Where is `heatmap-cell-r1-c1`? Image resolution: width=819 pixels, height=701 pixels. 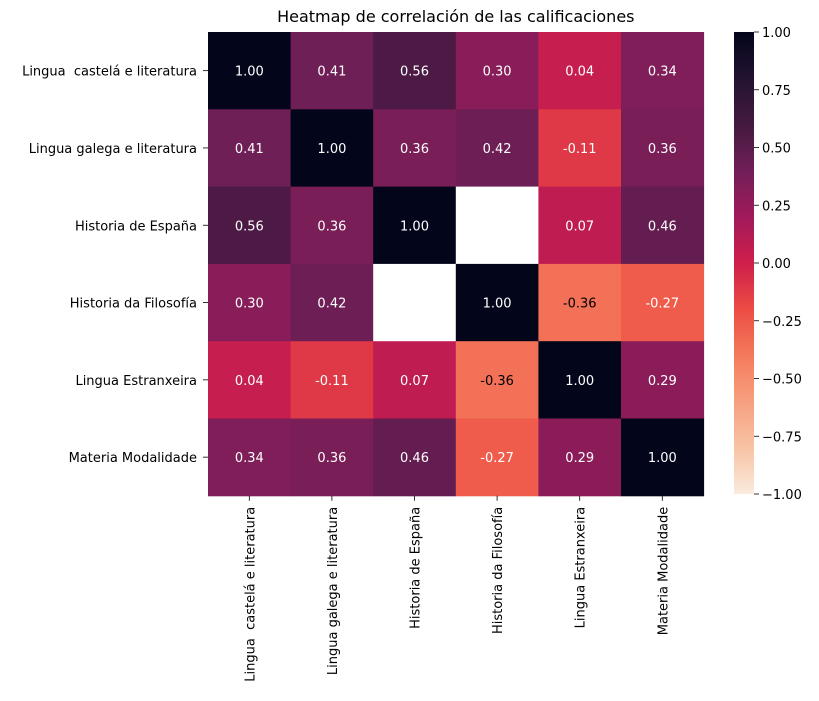
heatmap-cell-r1-c1 is located at coordinates (332, 148).